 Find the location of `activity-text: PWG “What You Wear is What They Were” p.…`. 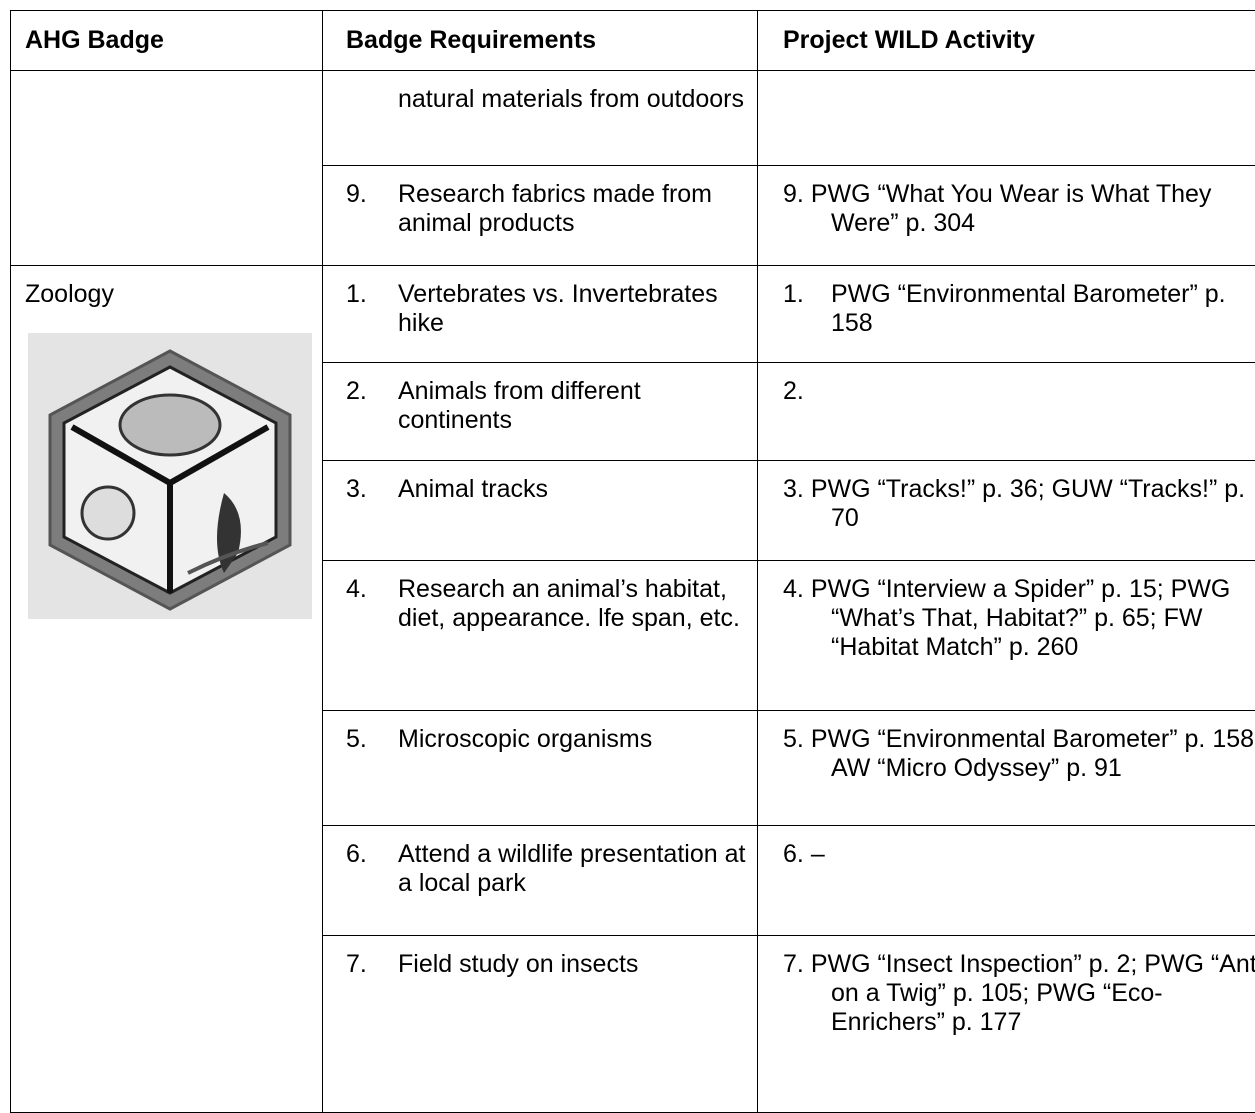

activity-text: PWG “What You Wear is What They Were” p.… is located at coordinates (1011, 208).